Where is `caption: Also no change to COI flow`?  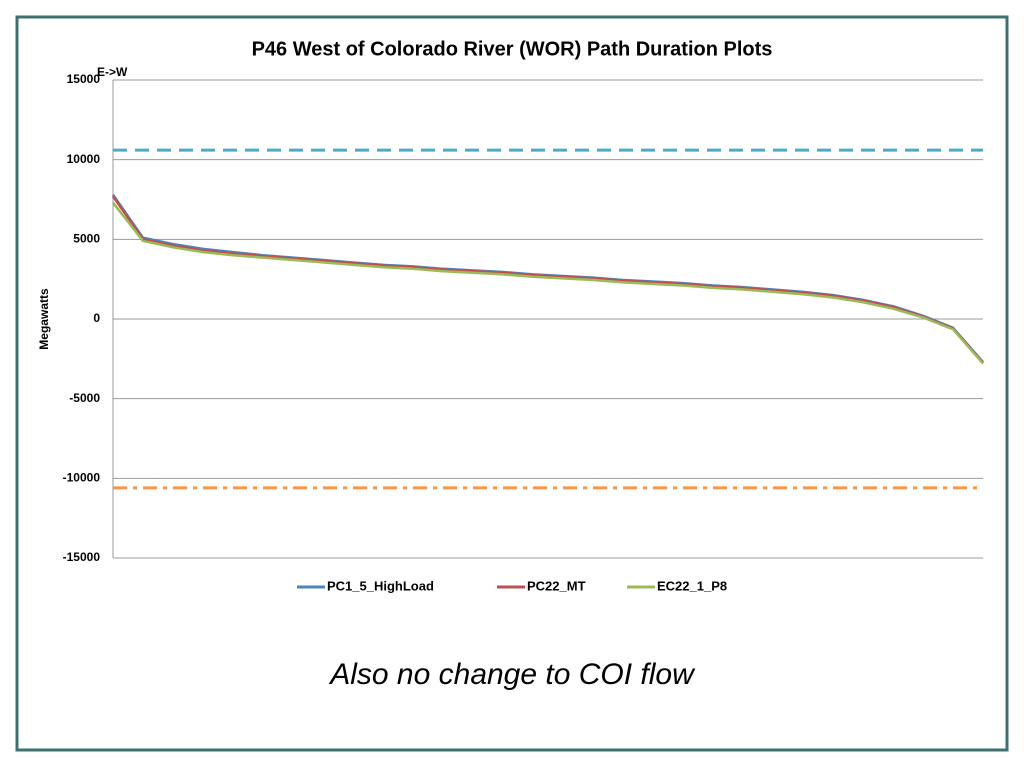
caption: Also no change to COI flow is located at coordinates (512, 674).